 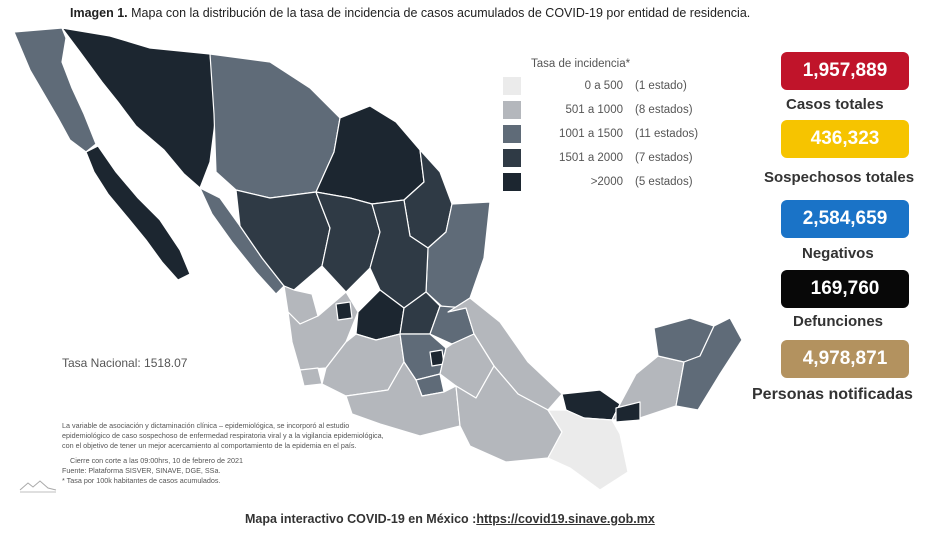 I want to click on legend-count: (7 estados), so click(x=664, y=158).